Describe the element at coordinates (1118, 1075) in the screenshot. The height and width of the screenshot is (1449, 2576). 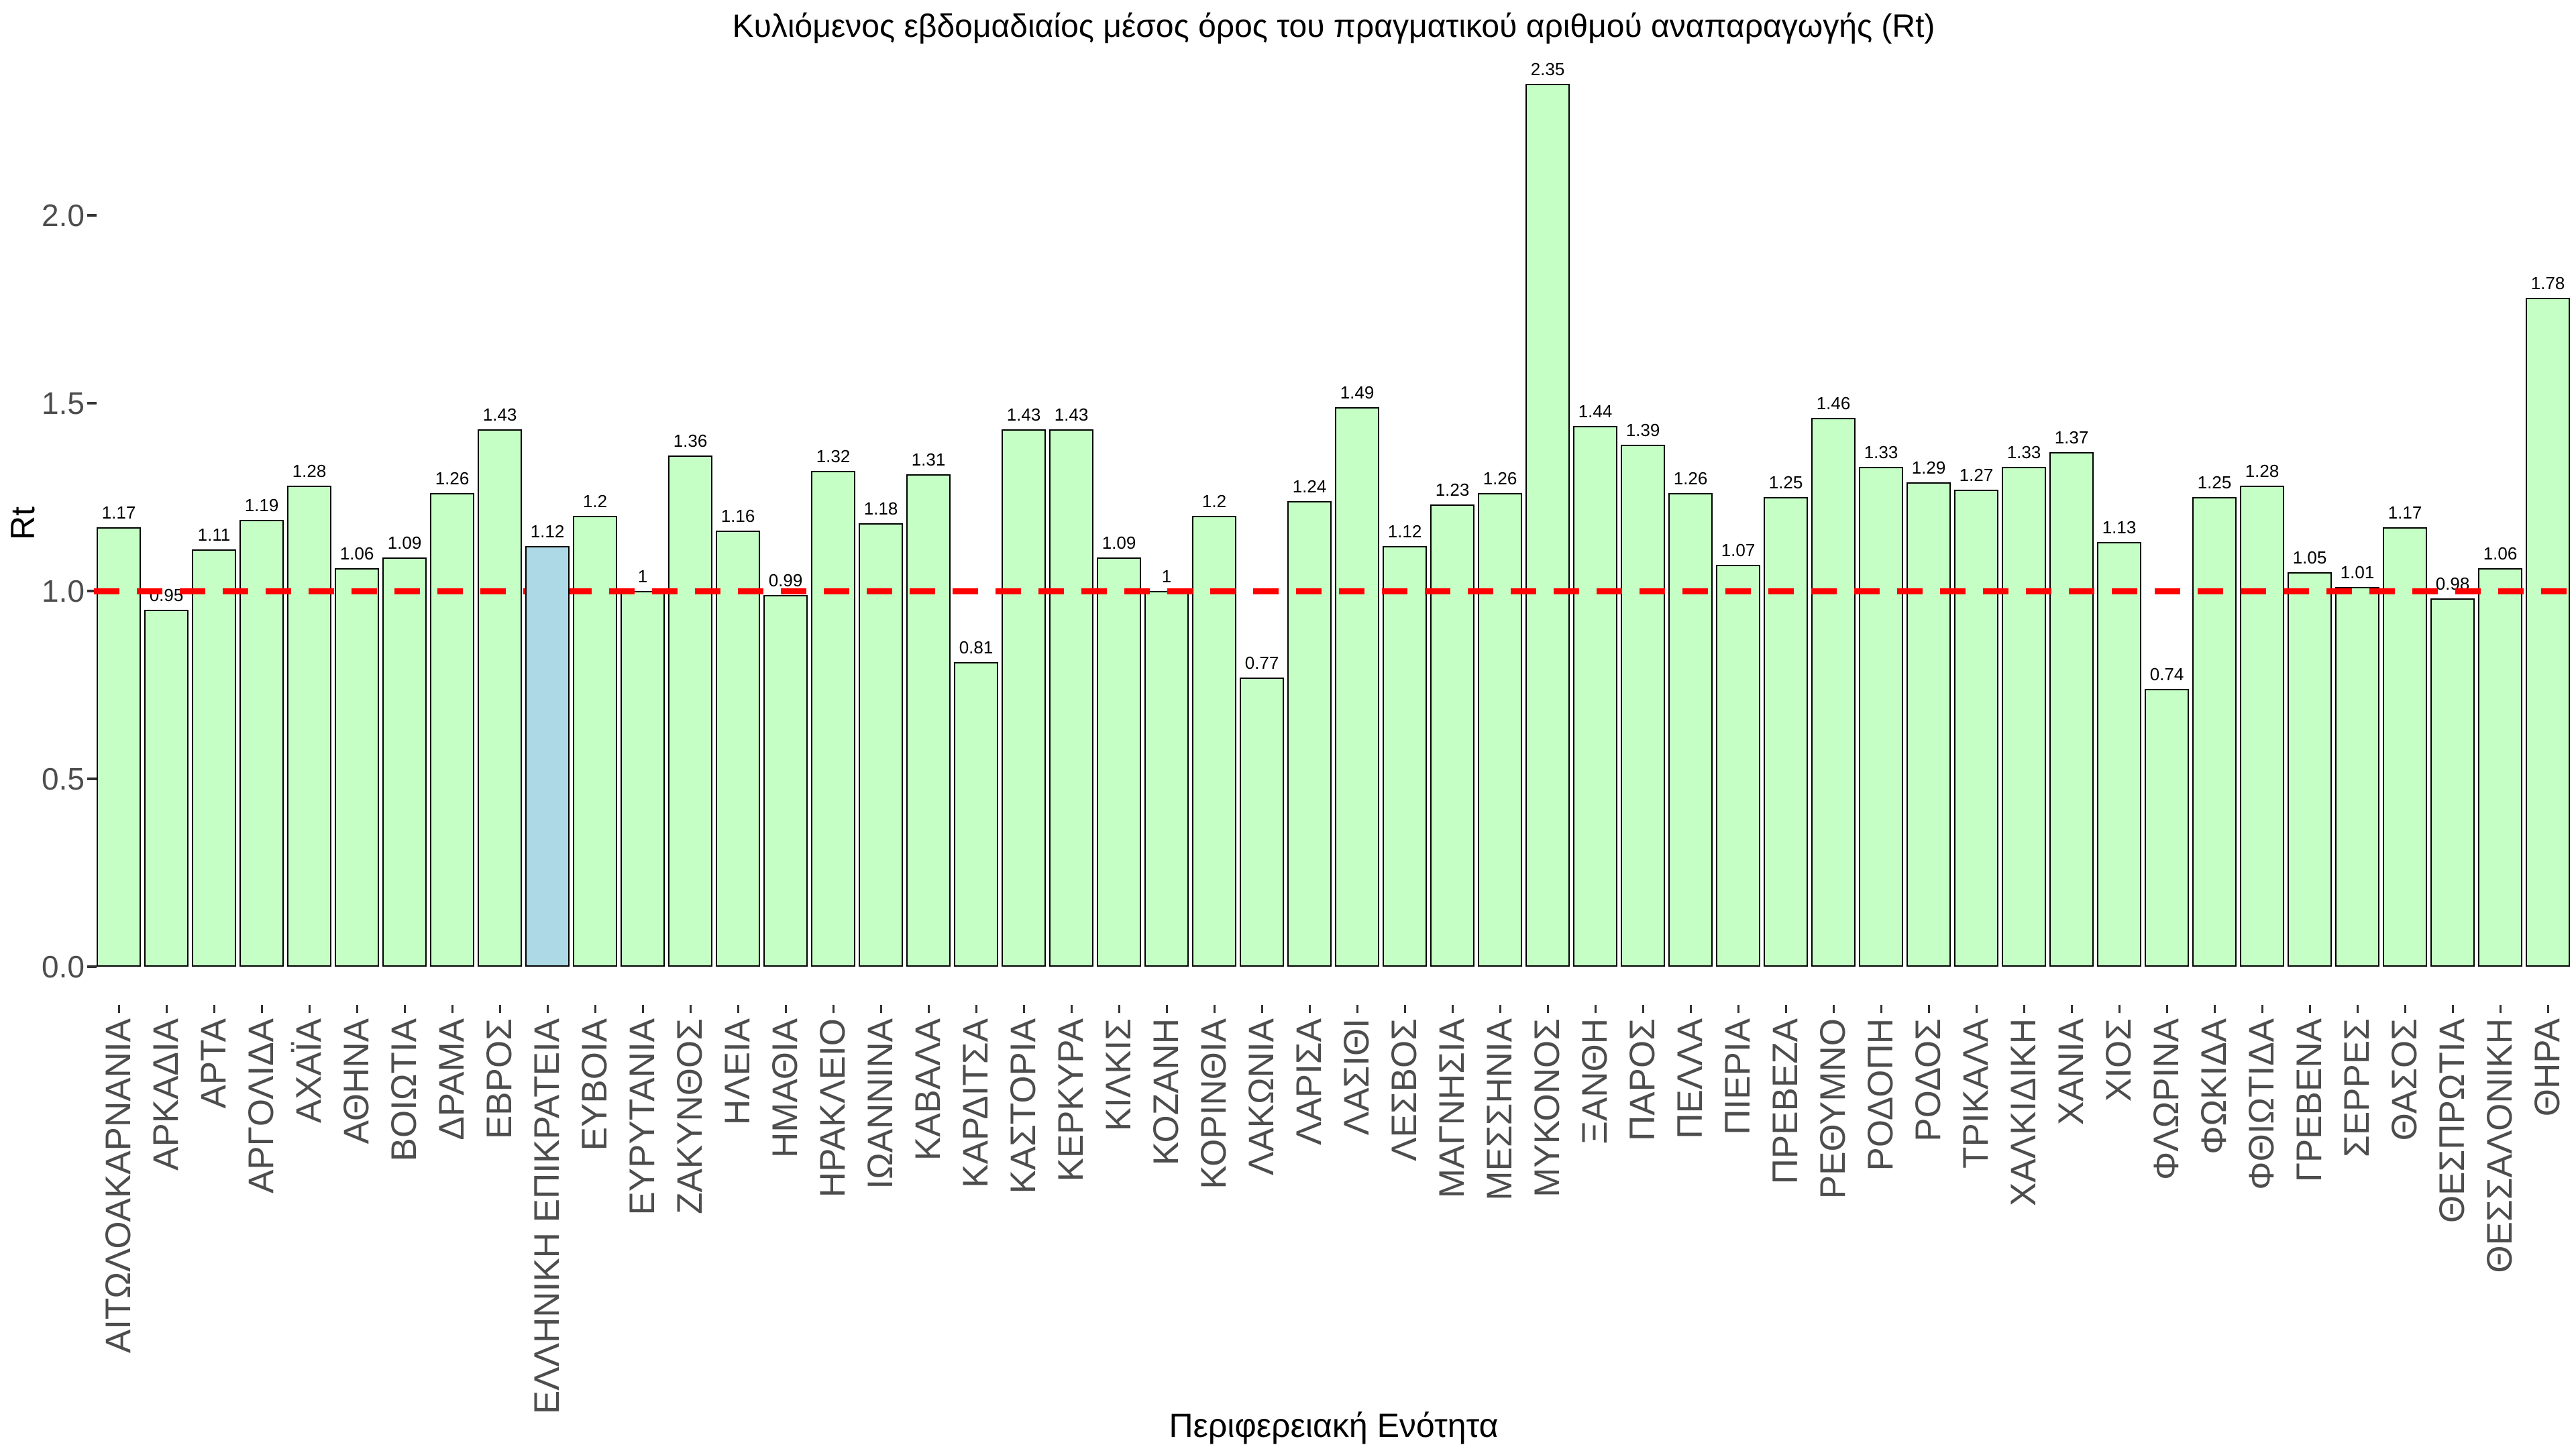
I see `x-tick-label: ΚΙΛΚΙΣ` at that location.